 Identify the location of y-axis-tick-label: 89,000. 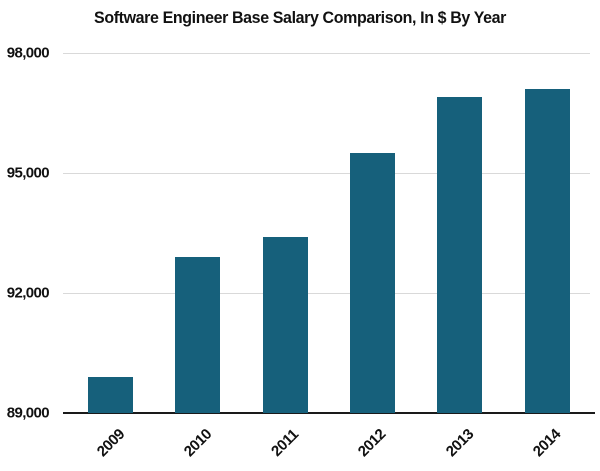
(28, 413).